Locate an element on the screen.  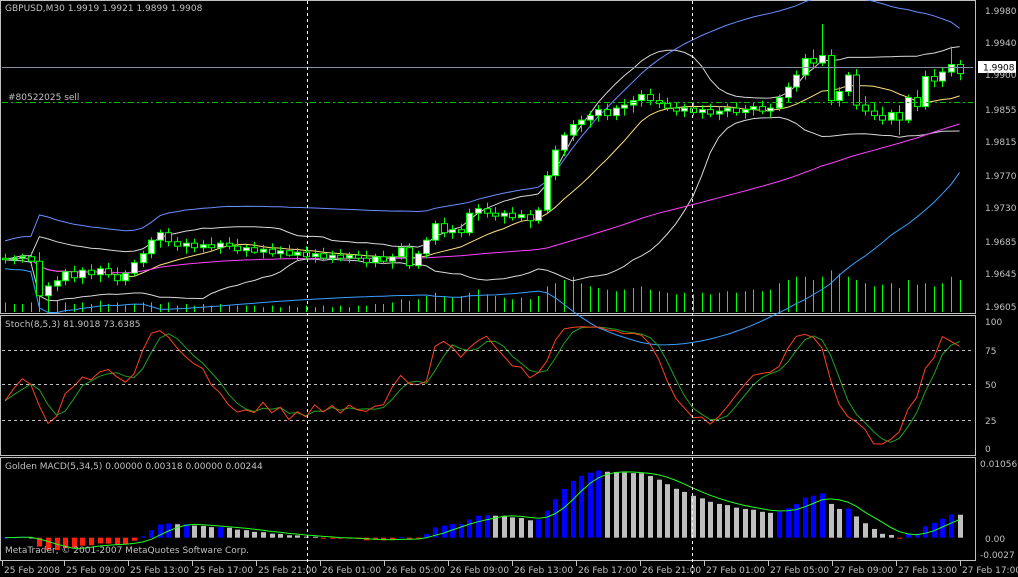
current-price-text: 1.9908 is located at coordinates (999, 69).